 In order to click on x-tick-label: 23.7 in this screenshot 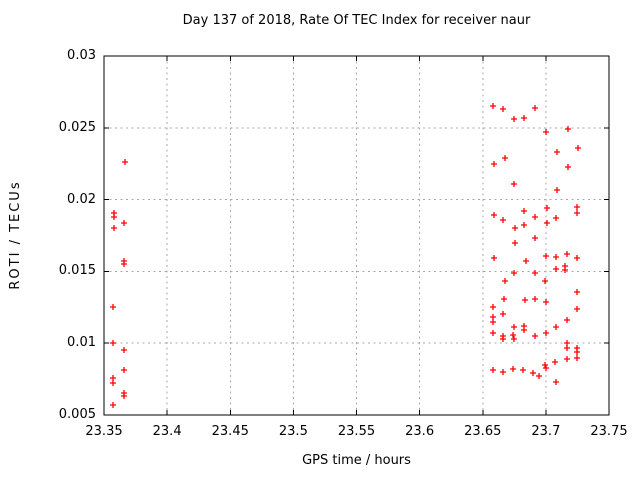, I will do `click(546, 431)`.